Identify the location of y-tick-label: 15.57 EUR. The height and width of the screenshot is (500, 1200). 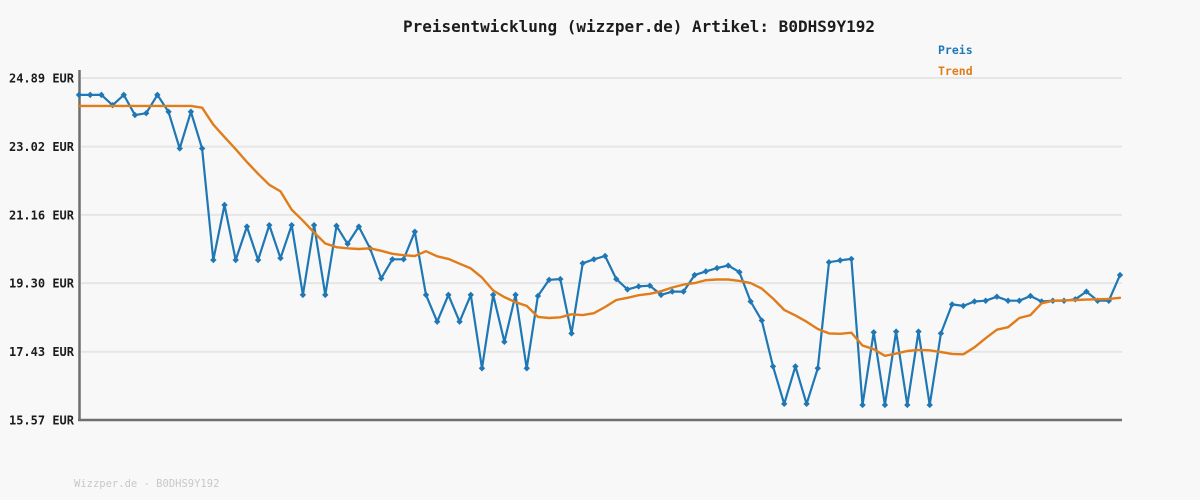
(42, 421).